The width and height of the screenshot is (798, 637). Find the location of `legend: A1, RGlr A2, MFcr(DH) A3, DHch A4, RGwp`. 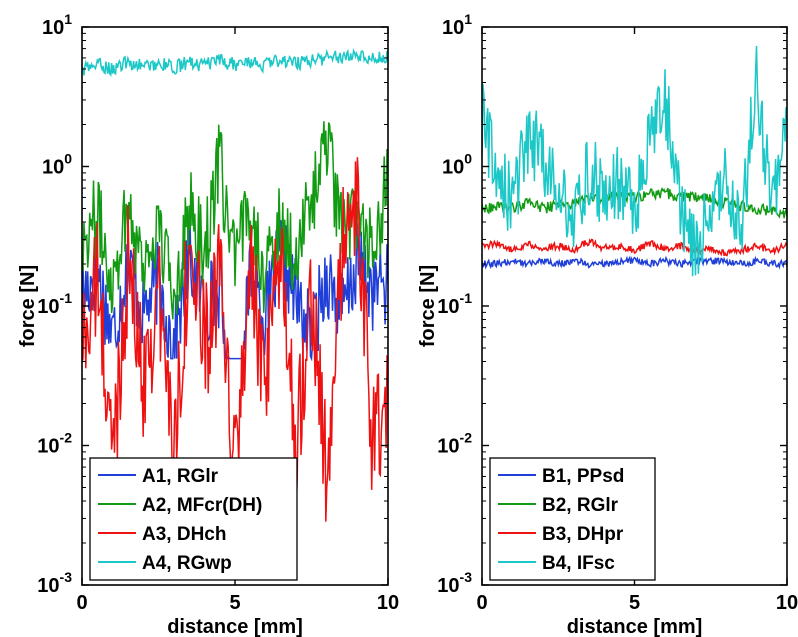

legend: A1, RGlr A2, MFcr(DH) A3, DHch A4, RGwp is located at coordinates (193, 519).